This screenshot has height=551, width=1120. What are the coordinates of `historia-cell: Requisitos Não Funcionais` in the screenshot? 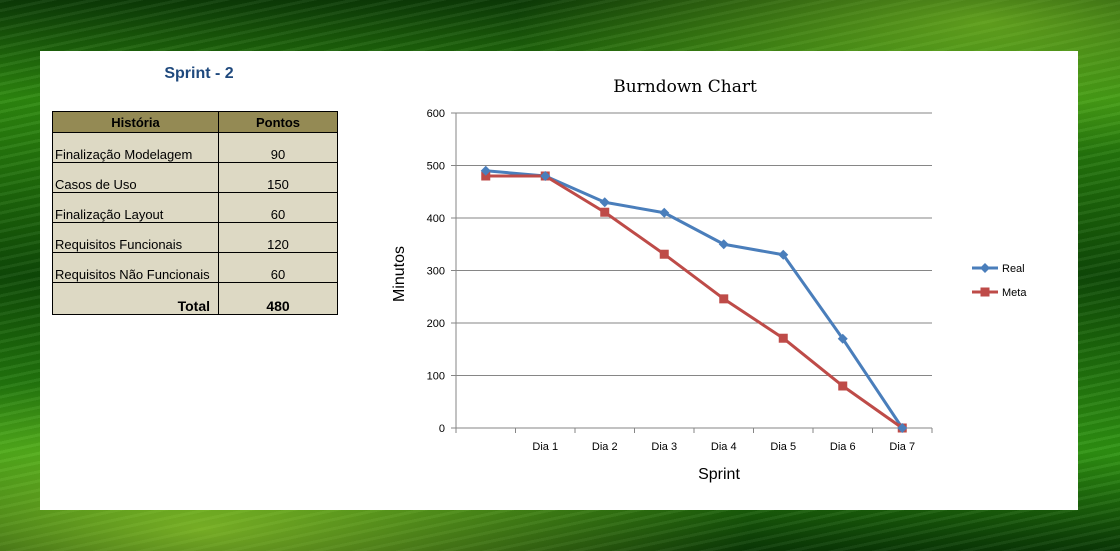 It's located at (135, 267).